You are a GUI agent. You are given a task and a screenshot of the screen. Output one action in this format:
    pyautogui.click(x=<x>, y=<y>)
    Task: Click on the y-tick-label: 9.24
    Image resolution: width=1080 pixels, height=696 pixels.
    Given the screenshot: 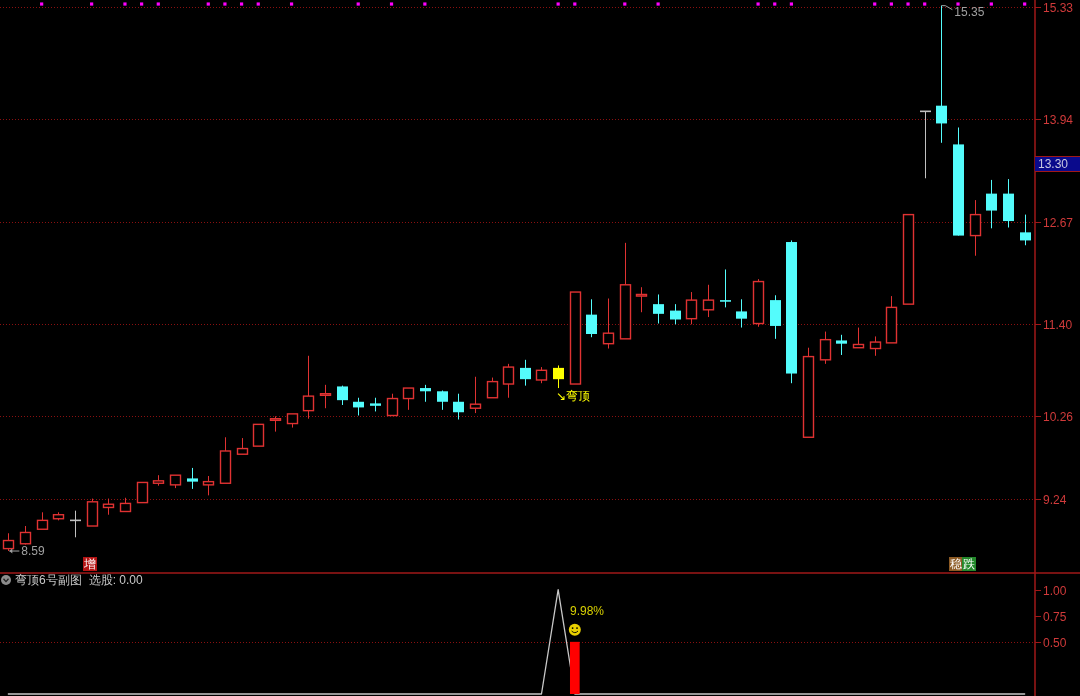 What is the action you would take?
    pyautogui.click(x=1055, y=499)
    